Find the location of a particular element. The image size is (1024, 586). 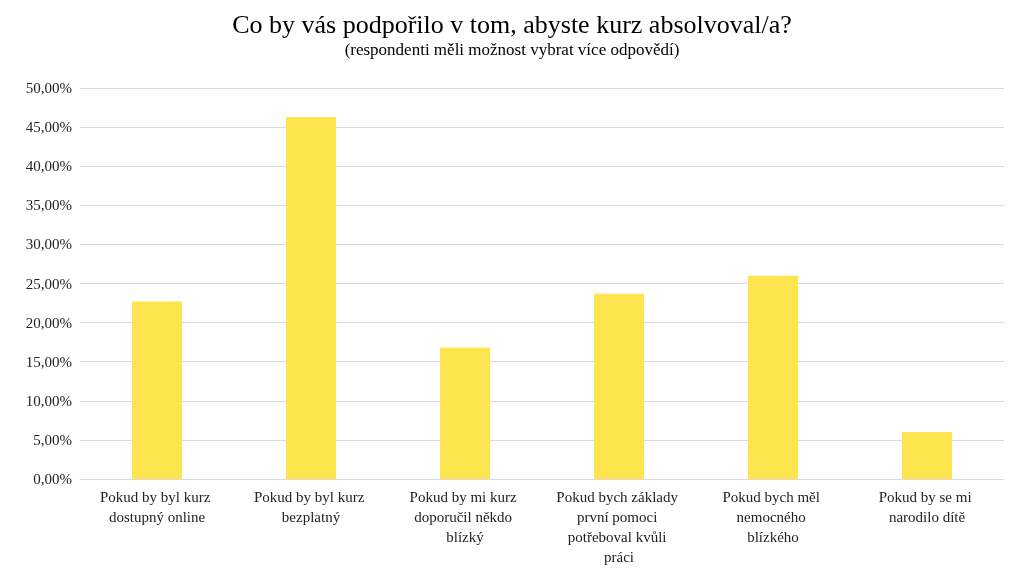

y-tick-label: 20,00% is located at coordinates (48, 322).